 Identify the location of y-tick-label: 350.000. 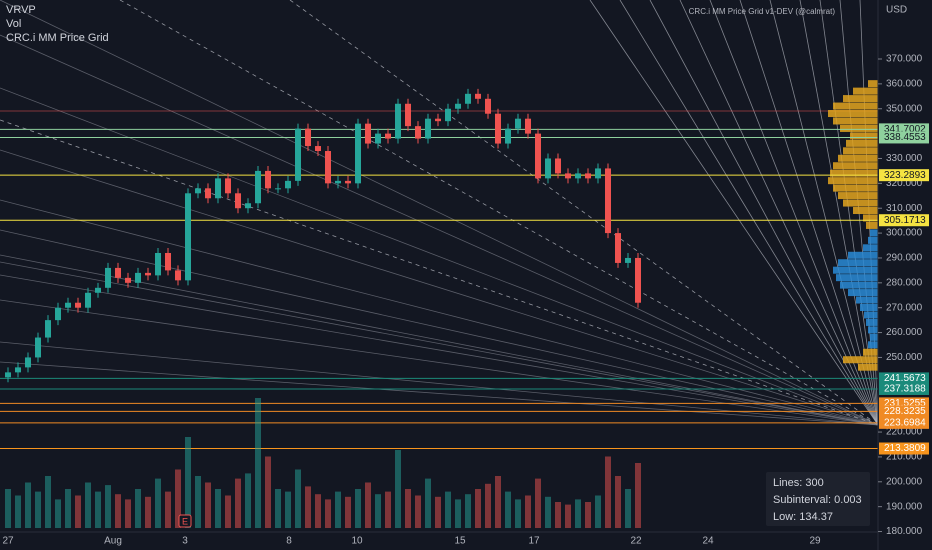
(904, 108).